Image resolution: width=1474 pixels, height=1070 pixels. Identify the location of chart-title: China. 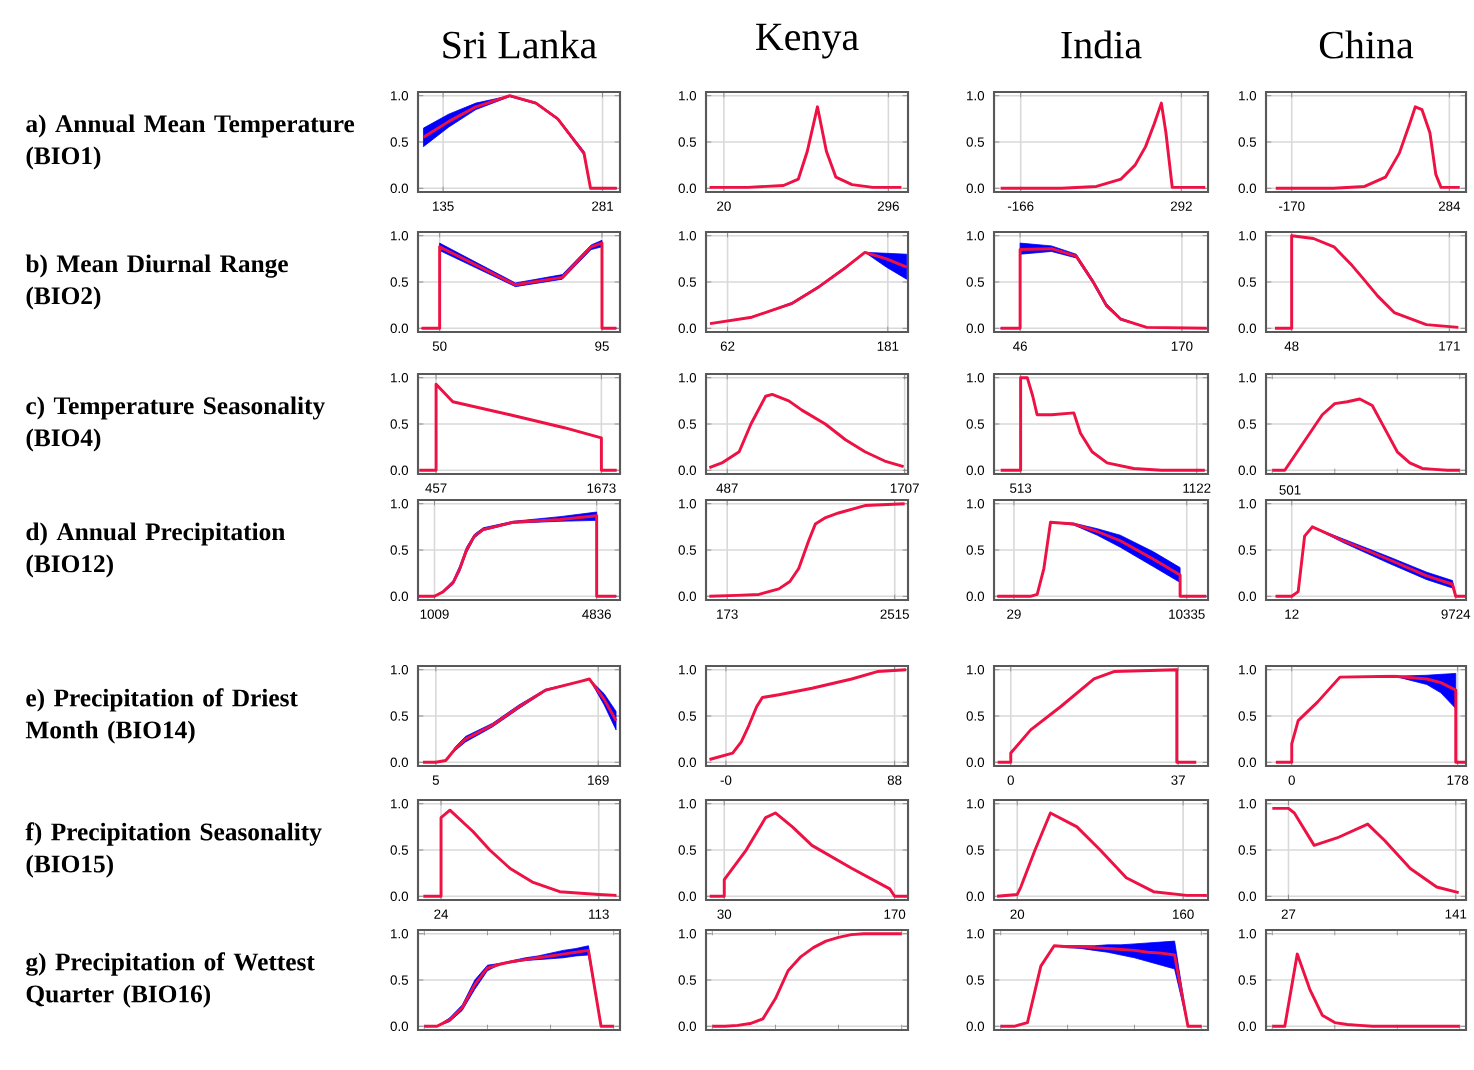
(1366, 44).